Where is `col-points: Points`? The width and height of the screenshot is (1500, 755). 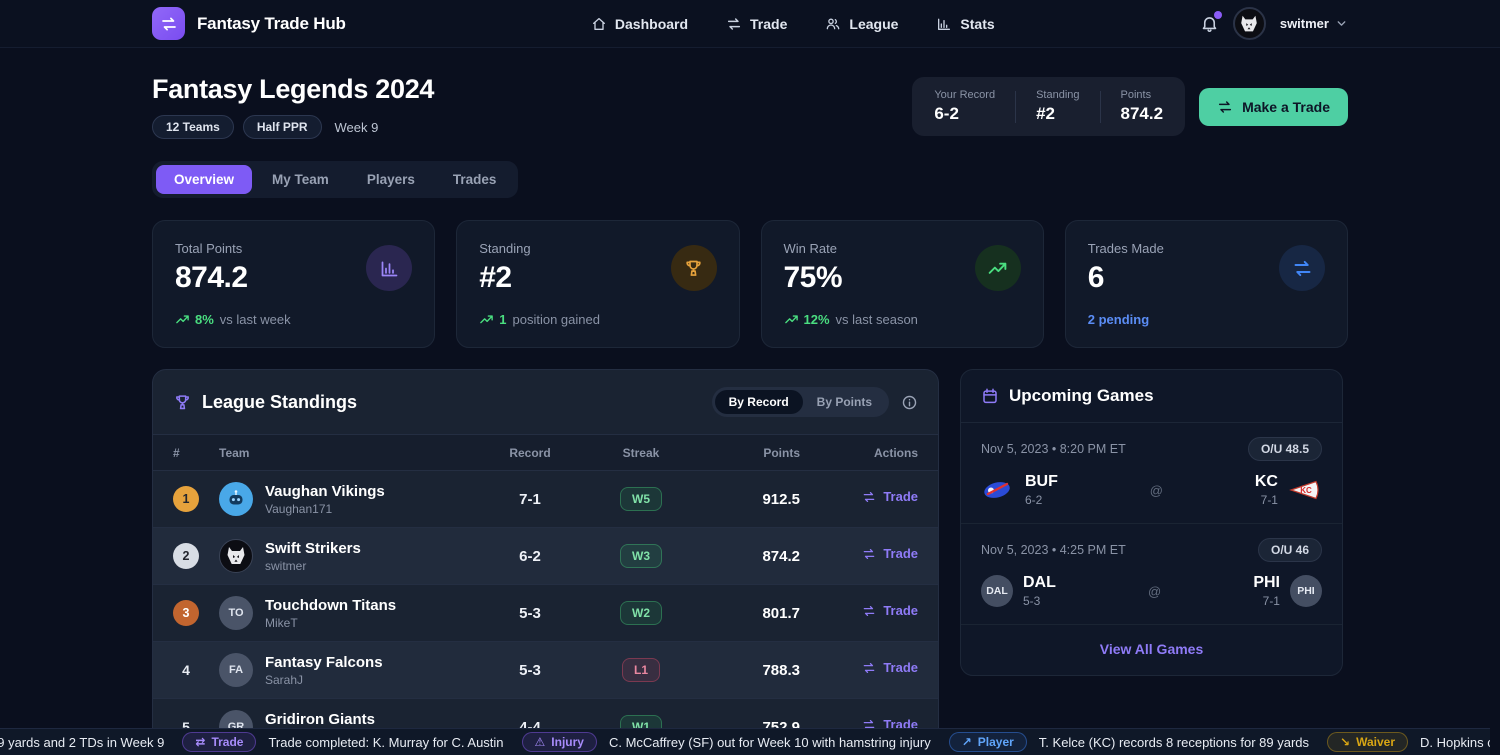 col-points: Points is located at coordinates (781, 452).